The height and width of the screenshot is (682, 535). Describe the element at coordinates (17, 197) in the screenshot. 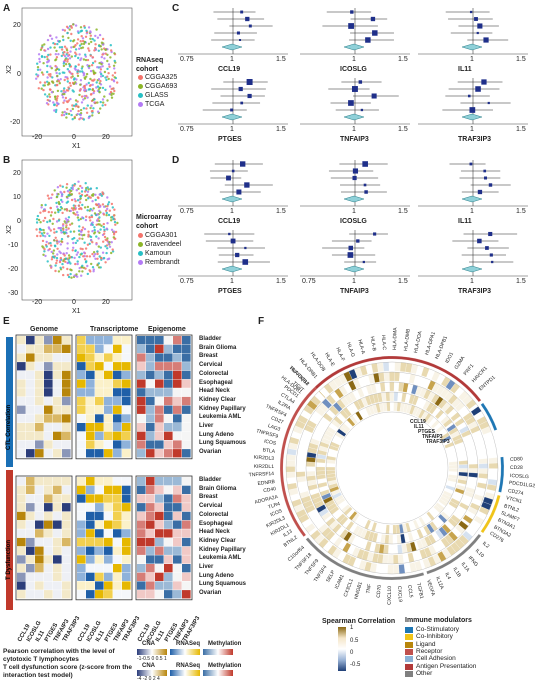

I see `ytick-b-1: 10` at that location.